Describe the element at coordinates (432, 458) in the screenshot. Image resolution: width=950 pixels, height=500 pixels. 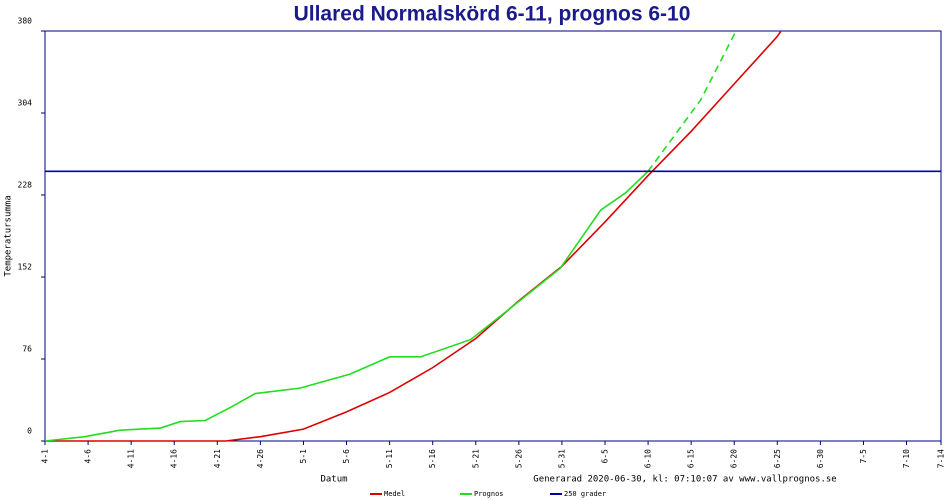
I see `x-tick-label: 5-16` at that location.